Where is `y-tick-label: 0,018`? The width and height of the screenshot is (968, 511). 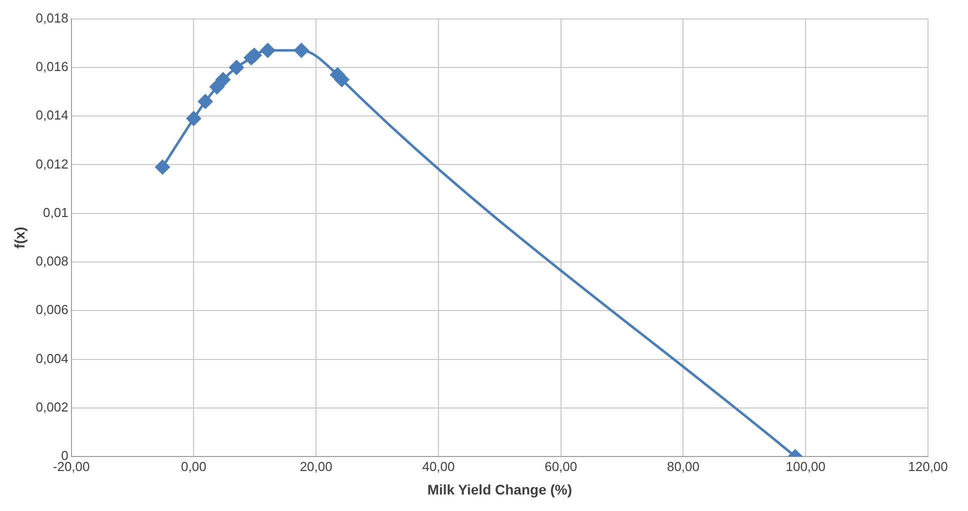
y-tick-label: 0,018 is located at coordinates (52, 18).